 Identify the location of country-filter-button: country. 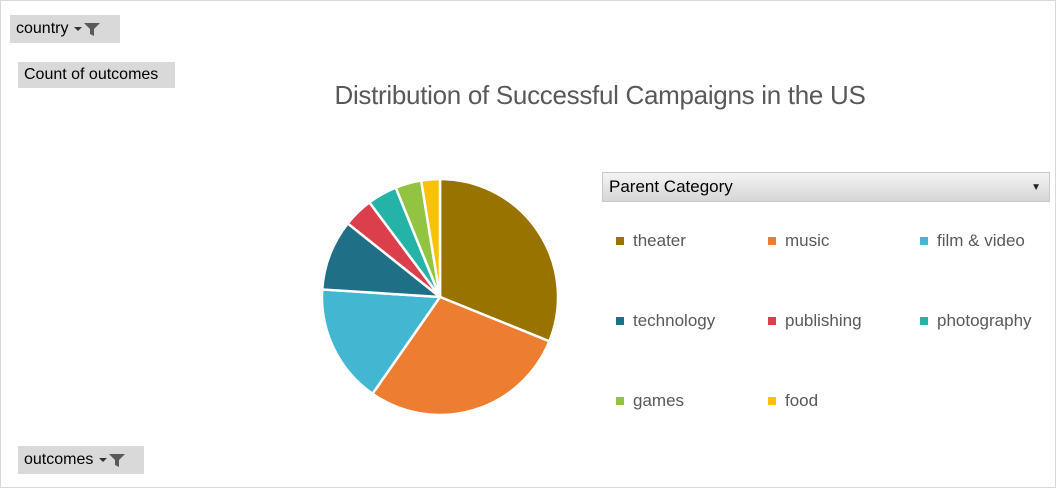
(65, 29).